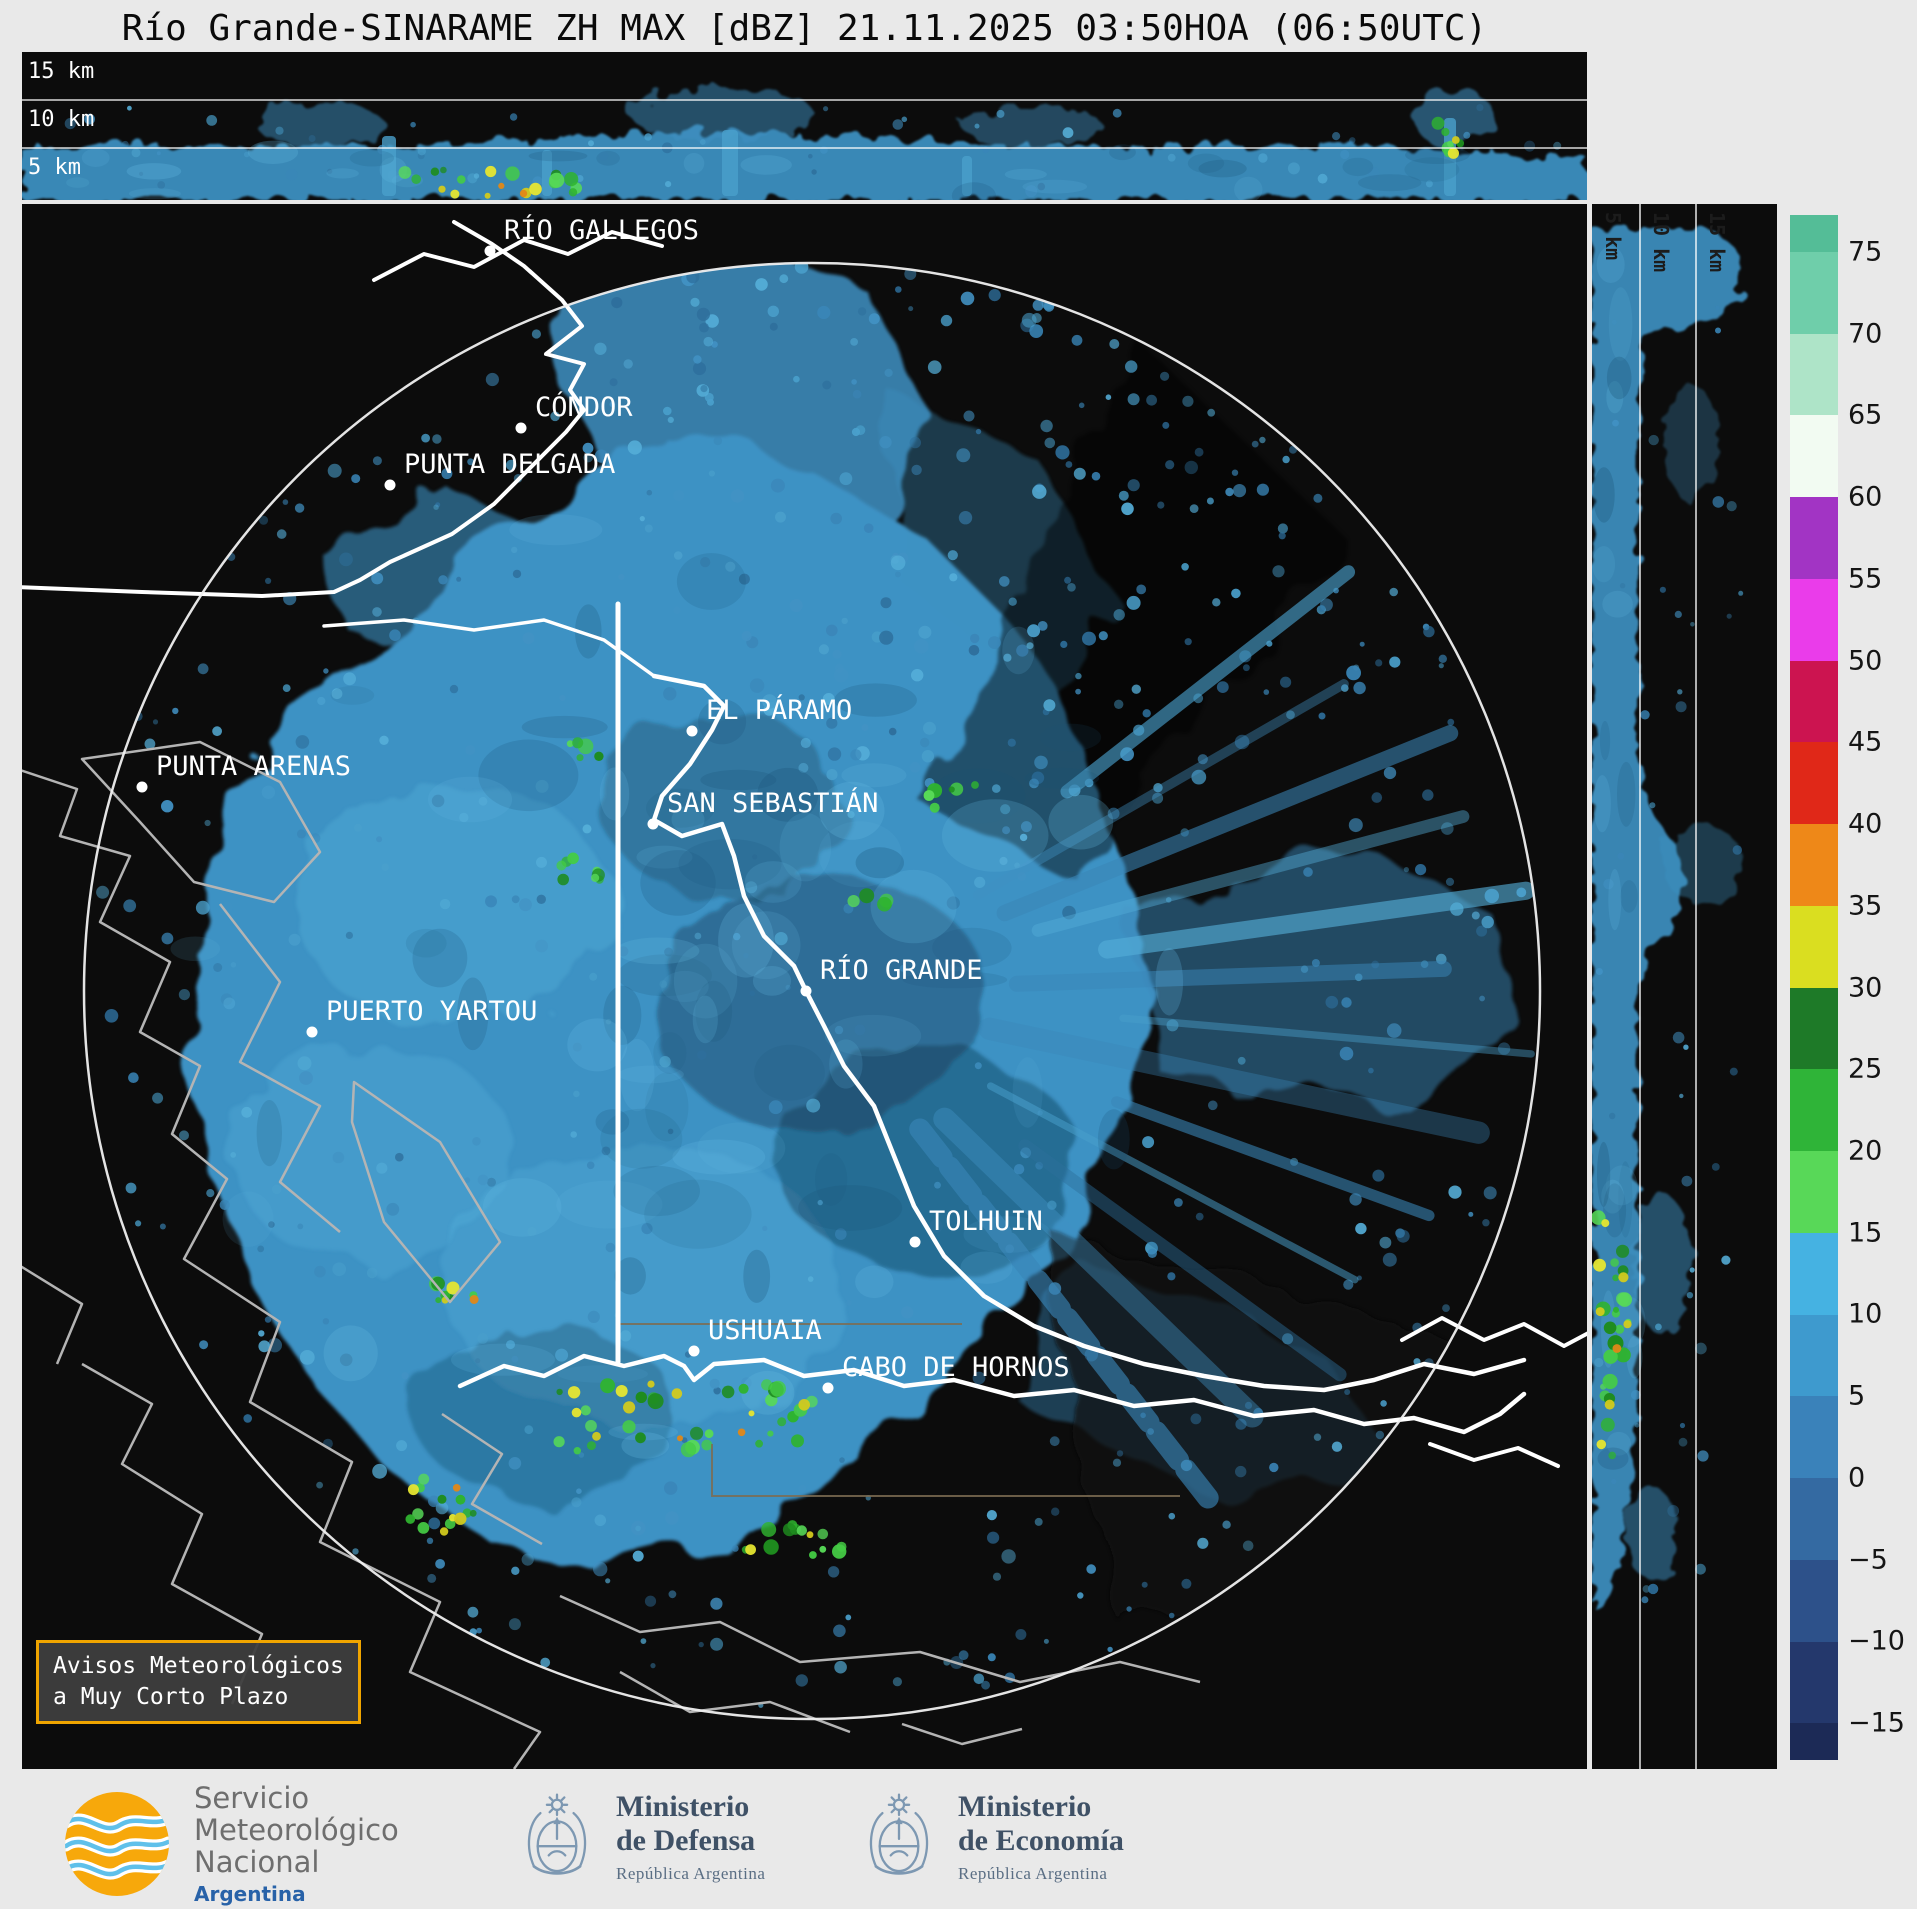 This screenshot has height=1909, width=1917. What do you see at coordinates (1865, 661) in the screenshot?
I see `colorbar-tick: 50` at bounding box center [1865, 661].